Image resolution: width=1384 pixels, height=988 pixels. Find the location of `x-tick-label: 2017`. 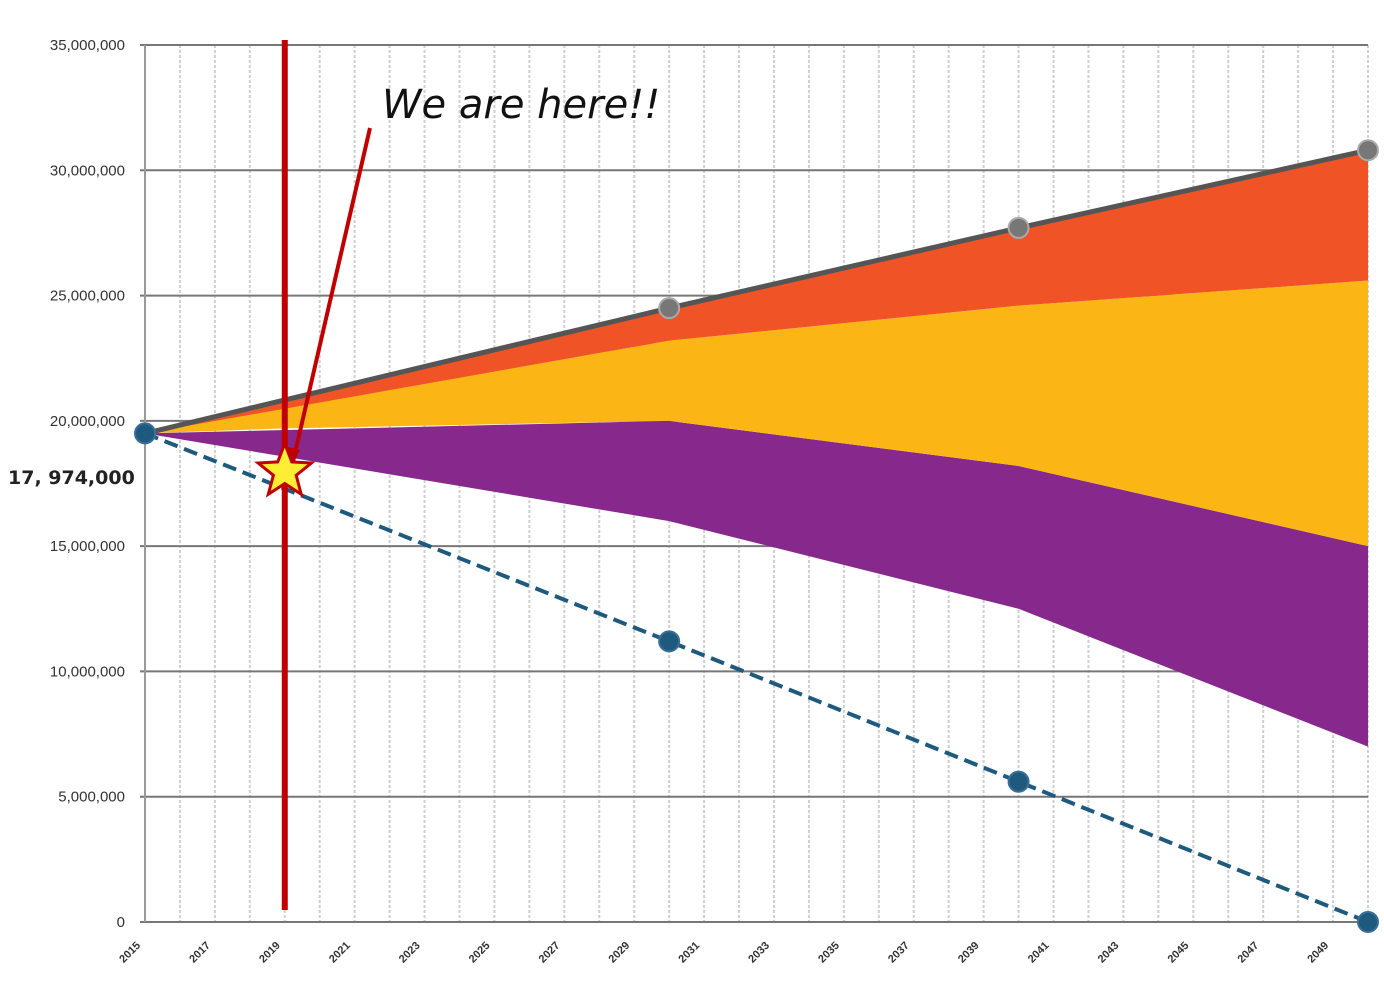

x-tick-label: 2017 is located at coordinates (200, 953).